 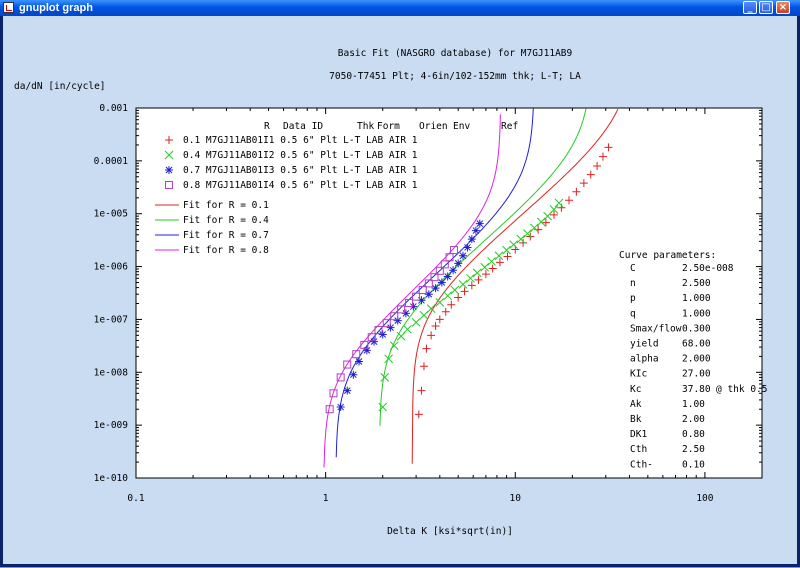 I want to click on minimize-button: _, so click(x=750, y=7).